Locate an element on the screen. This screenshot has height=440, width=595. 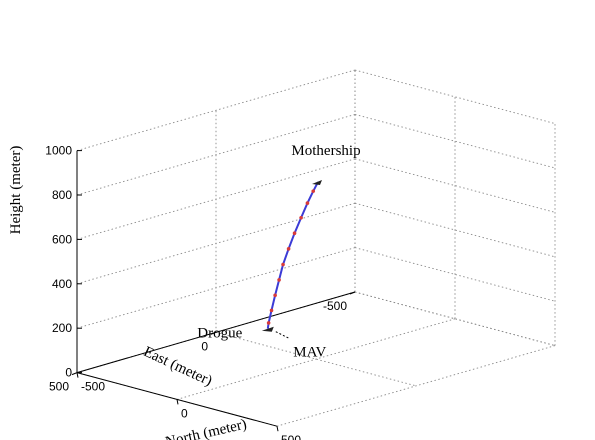
mothership-label: Mothership is located at coordinates (325, 151).